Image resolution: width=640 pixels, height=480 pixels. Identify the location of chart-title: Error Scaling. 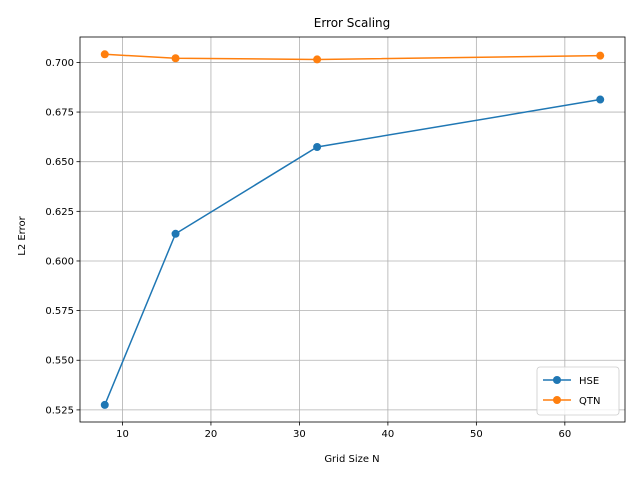
(352, 23).